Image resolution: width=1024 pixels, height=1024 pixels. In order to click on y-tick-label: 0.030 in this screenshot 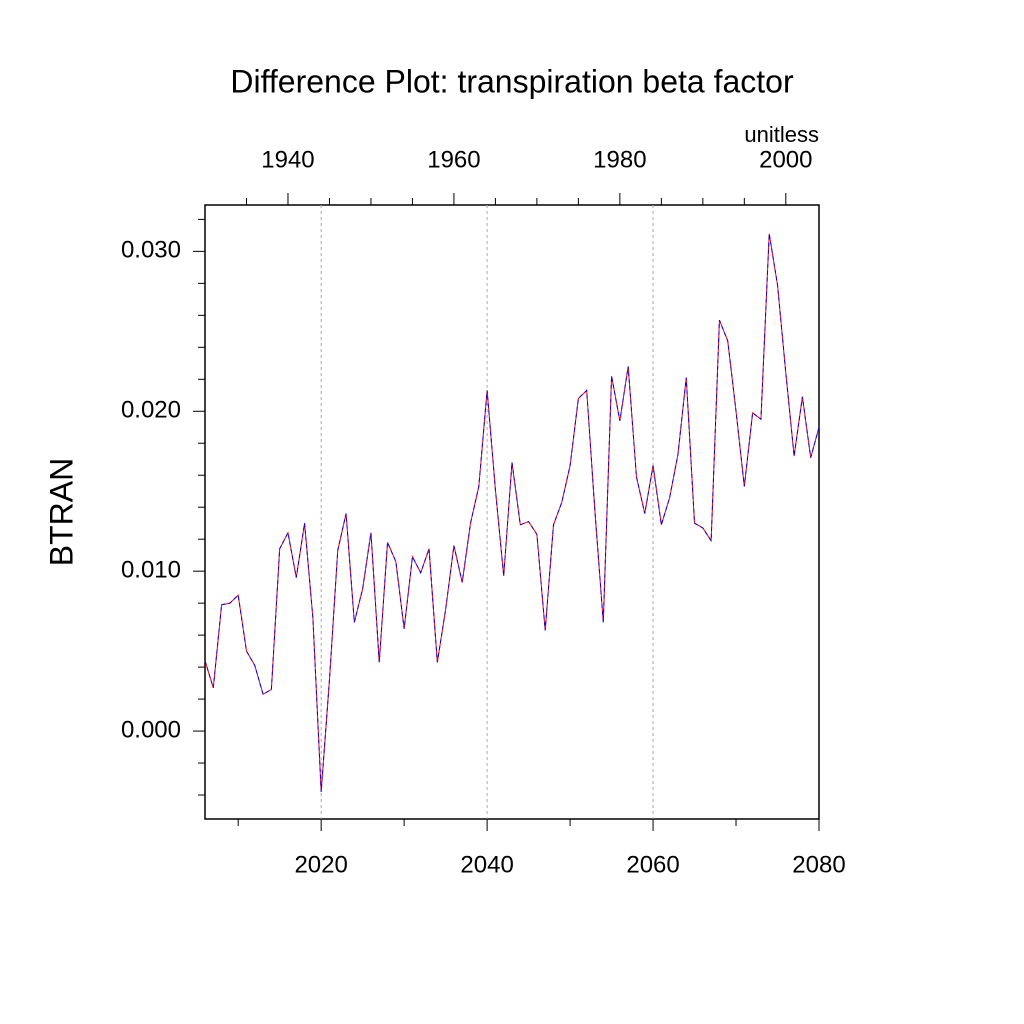, I will do `click(151, 250)`.